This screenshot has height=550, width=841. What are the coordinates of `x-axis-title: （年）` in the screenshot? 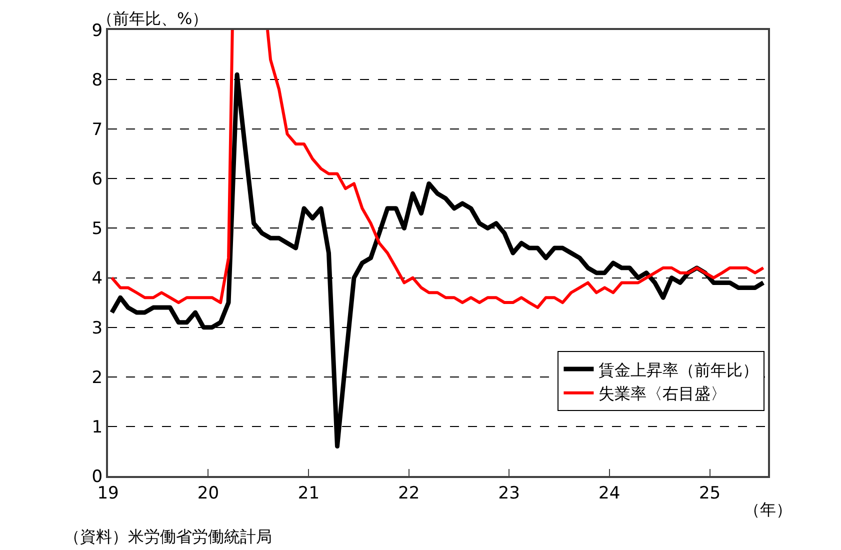 It's located at (768, 509).